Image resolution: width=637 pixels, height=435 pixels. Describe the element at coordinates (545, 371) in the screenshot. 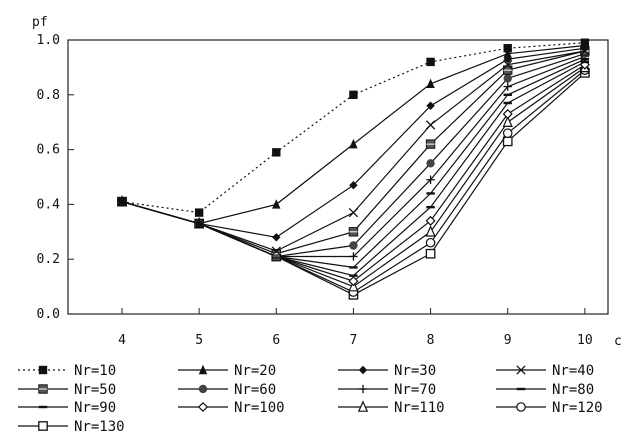

I see `legend-item: Nr=40` at that location.